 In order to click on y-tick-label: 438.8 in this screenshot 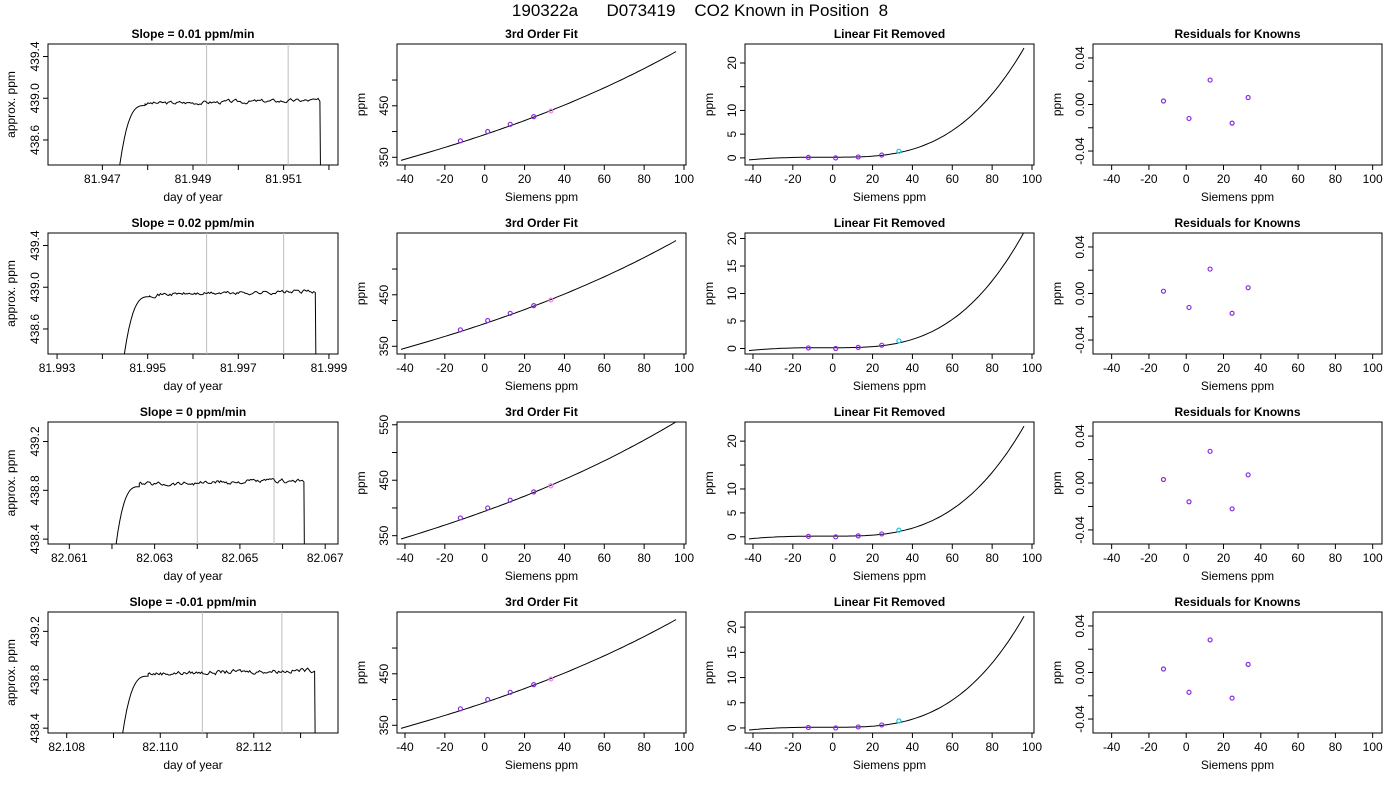, I will do `click(35, 679)`.